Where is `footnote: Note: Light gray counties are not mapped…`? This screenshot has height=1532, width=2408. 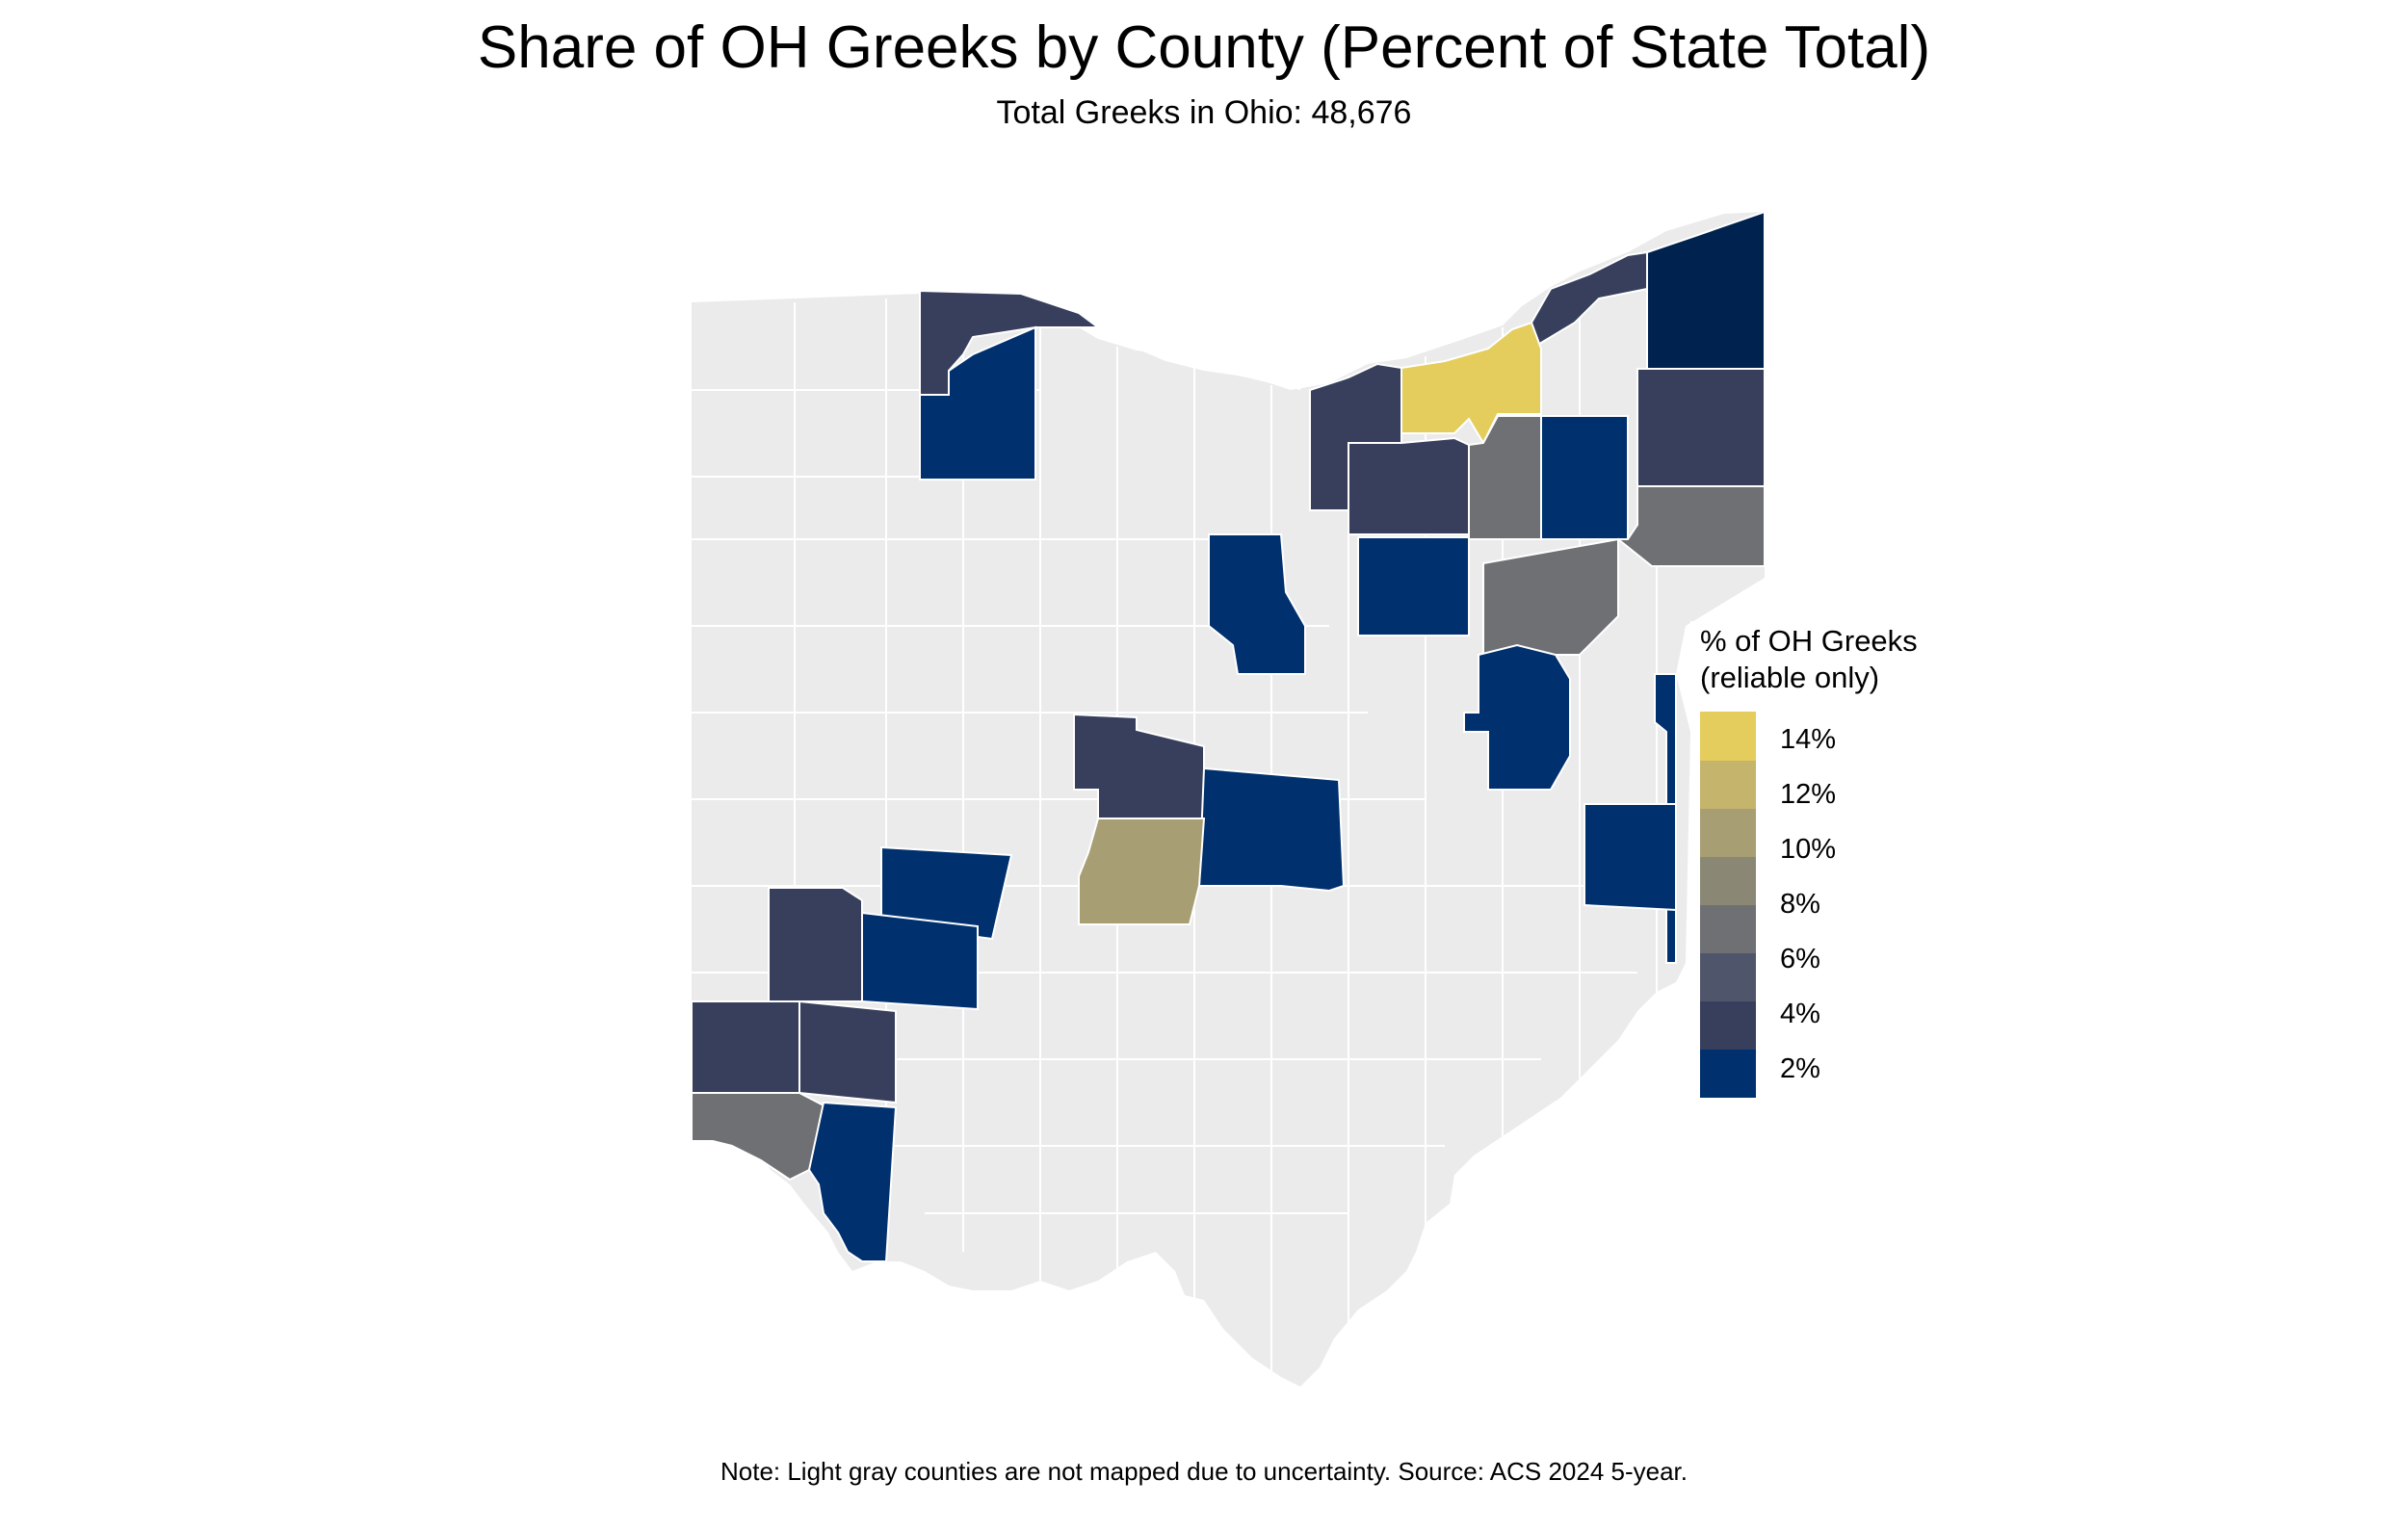 footnote: Note: Light gray counties are not mapped… is located at coordinates (1204, 1471).